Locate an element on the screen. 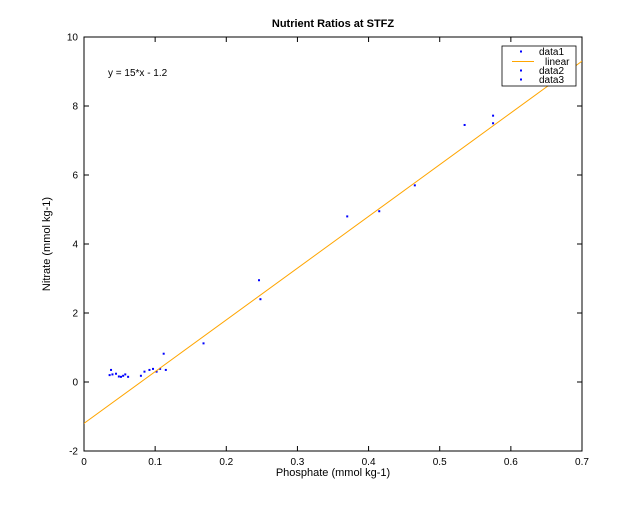 This screenshot has width=644, height=509. legend-box is located at coordinates (539, 66).